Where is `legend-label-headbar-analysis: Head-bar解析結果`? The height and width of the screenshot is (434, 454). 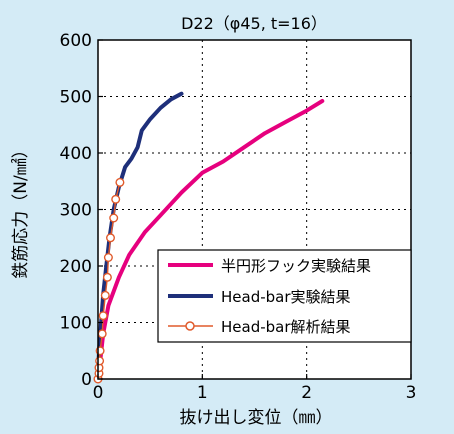
legend-label-headbar-analysis: Head-bar解析結果 is located at coordinates (286, 327).